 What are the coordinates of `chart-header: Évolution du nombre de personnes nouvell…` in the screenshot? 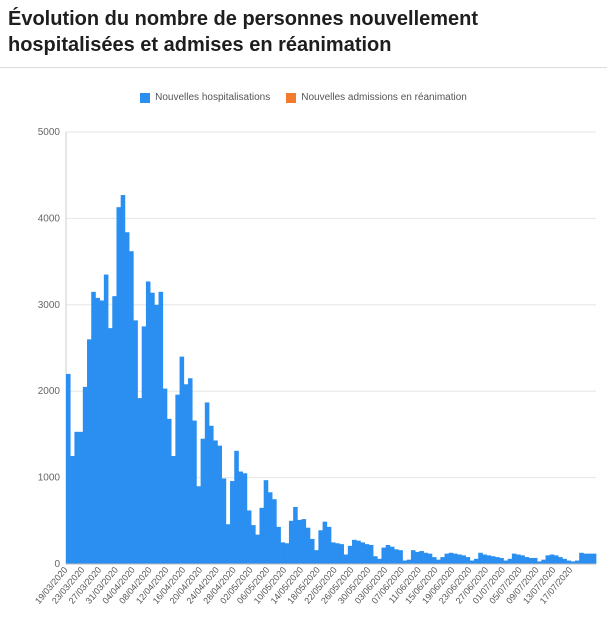 It's located at (303, 34).